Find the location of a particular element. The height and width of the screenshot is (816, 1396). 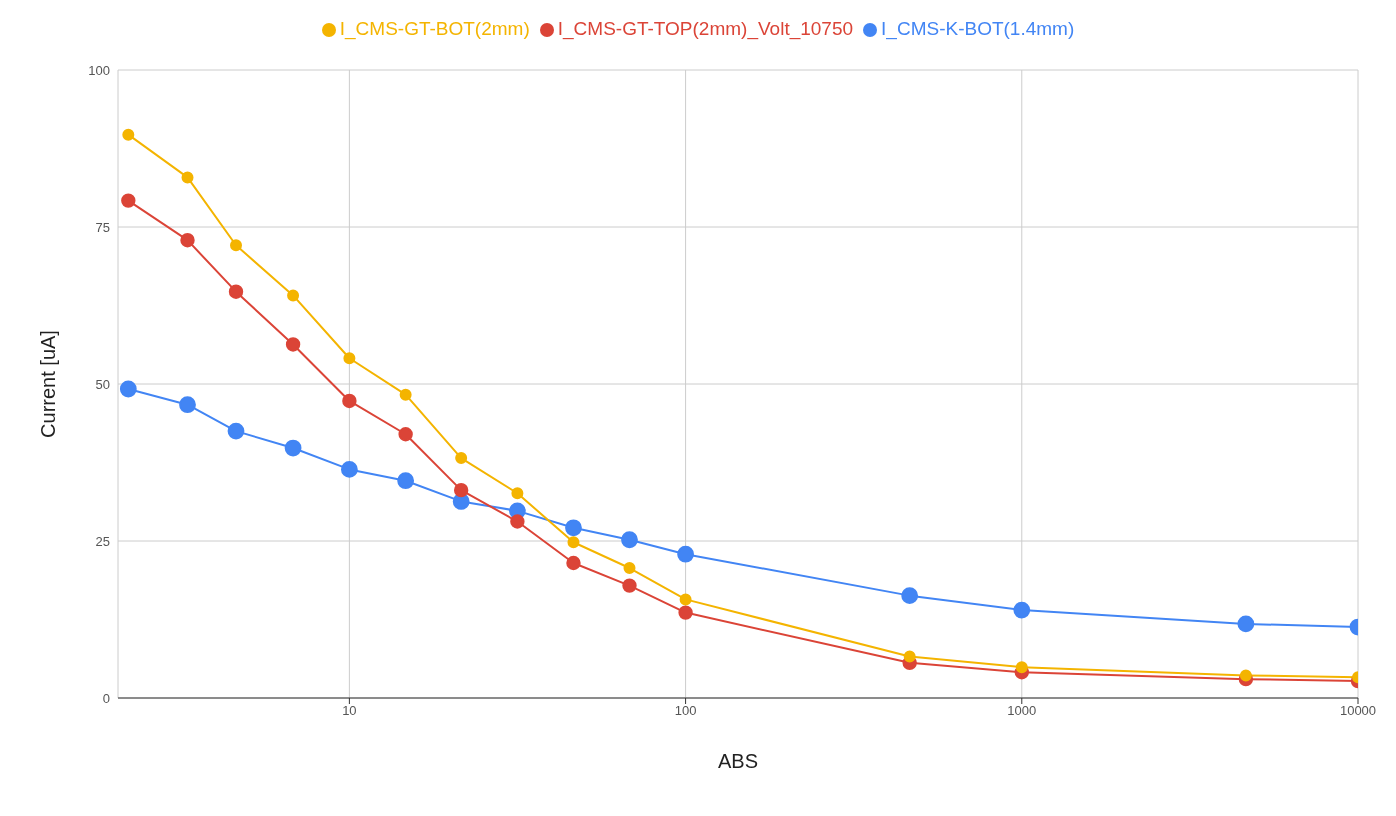

y-tick-label: 50 is located at coordinates (102, 384).